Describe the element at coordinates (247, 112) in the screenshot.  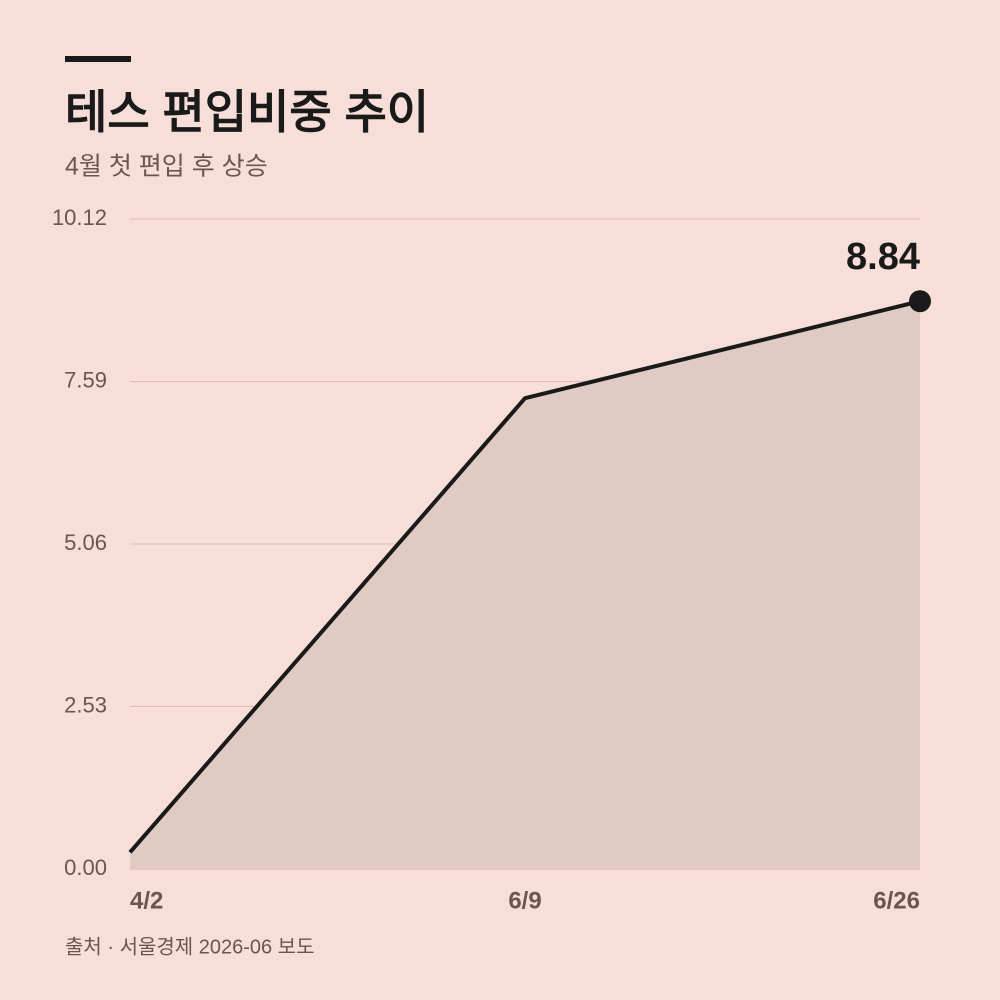
I see `chart-title: 테스 편입비중 추이` at that location.